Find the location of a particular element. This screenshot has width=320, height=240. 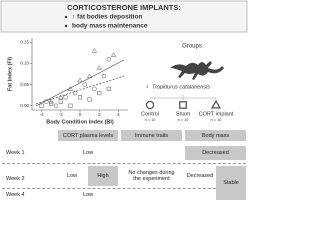

x-tick-label: -4 is located at coordinates (42, 114).